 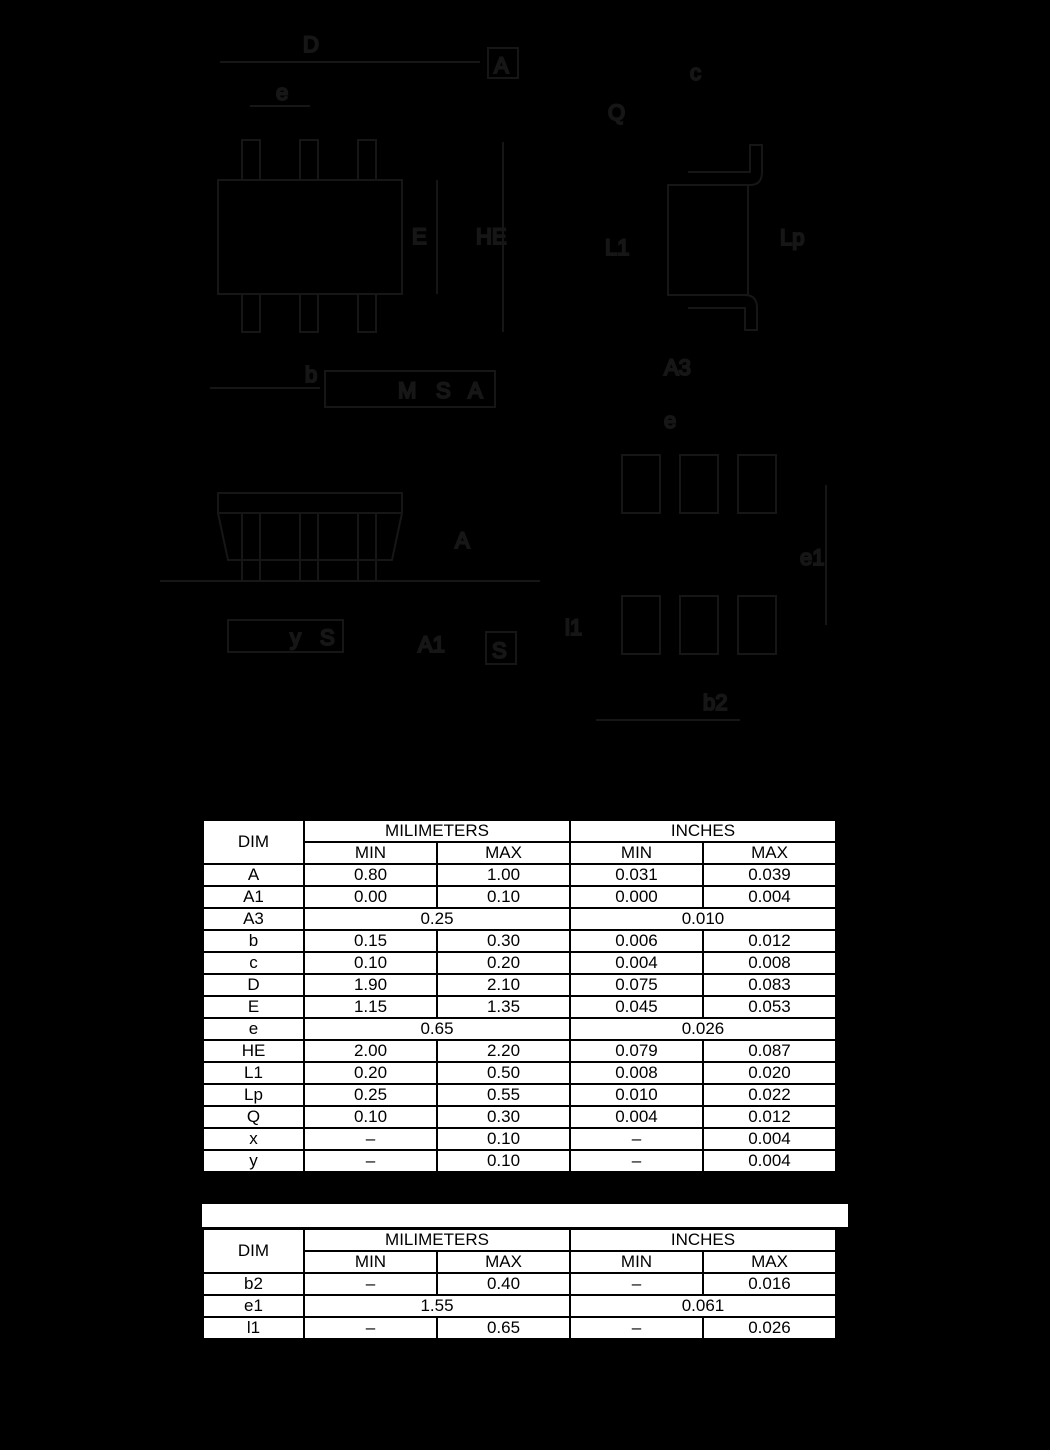 What do you see at coordinates (715, 702) in the screenshot?
I see `label-b2: b2` at bounding box center [715, 702].